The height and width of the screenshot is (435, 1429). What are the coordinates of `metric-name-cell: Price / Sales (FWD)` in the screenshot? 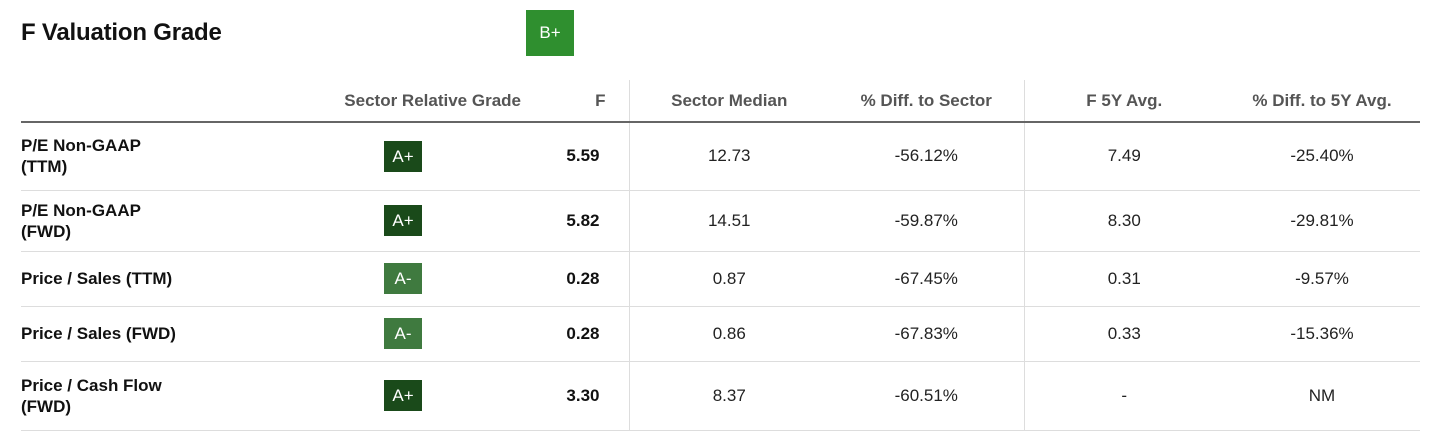 It's located at (121, 334).